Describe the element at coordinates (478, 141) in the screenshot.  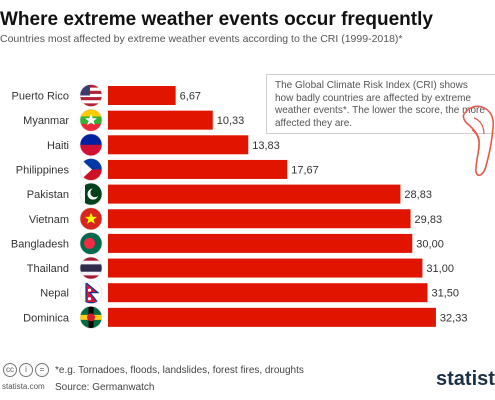
I see `pointing-hand-icon` at that location.